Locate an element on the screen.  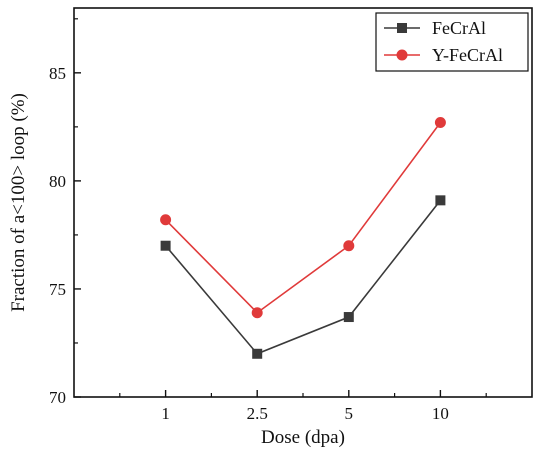
legend-item: Y-FeCrAl is located at coordinates (443, 55).